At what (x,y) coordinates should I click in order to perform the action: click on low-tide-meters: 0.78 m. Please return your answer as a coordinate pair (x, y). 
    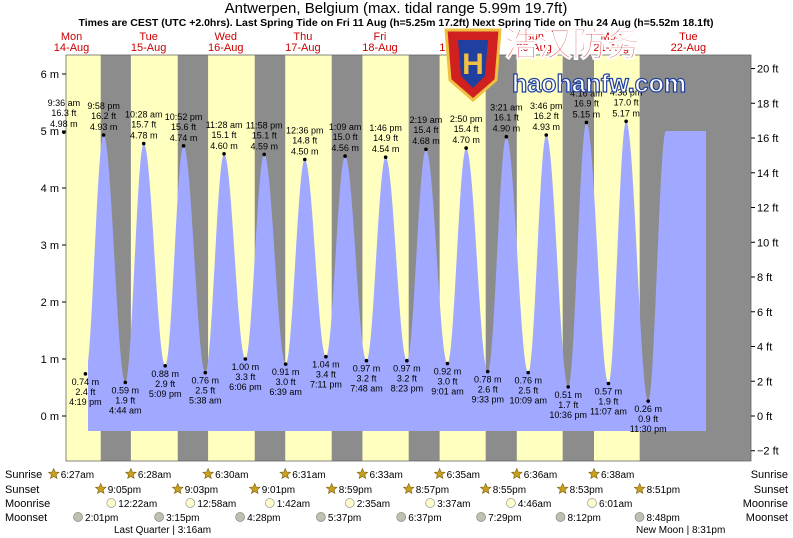
    Looking at the image, I should click on (488, 380).